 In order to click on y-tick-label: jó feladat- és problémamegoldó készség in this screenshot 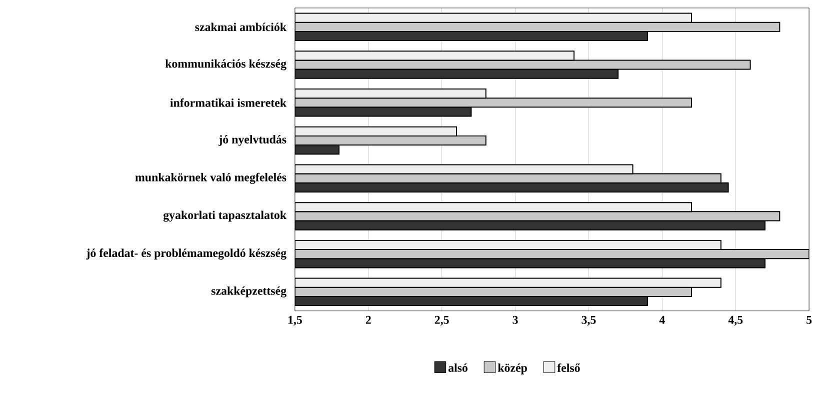, I will do `click(186, 254)`.